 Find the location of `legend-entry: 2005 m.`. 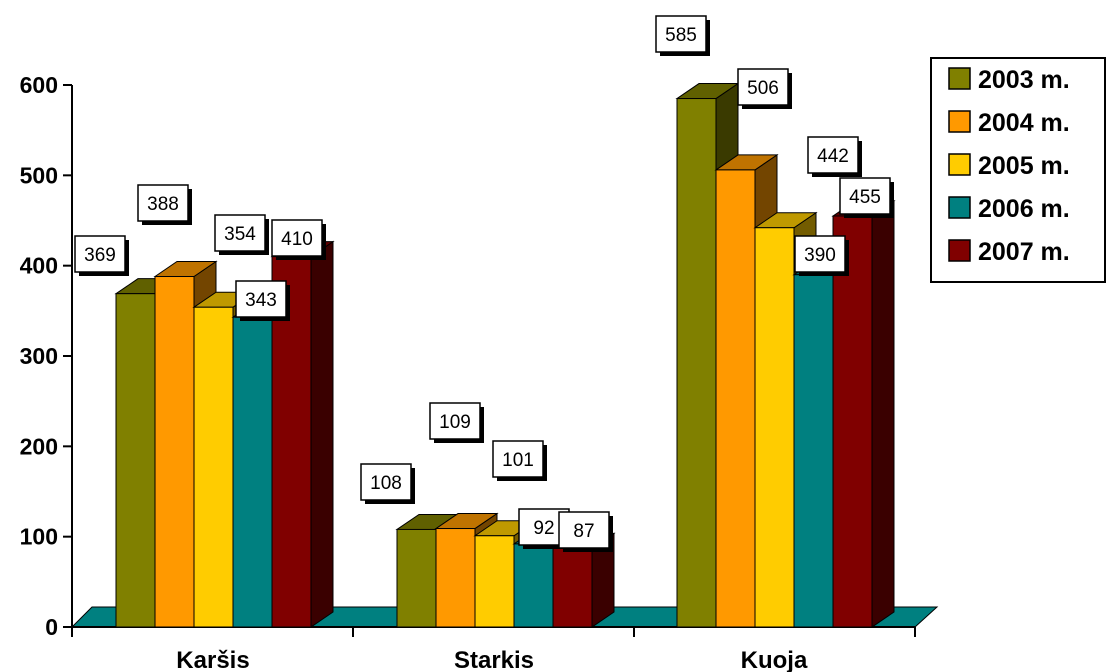

legend-entry: 2005 m. is located at coordinates (1009, 166).